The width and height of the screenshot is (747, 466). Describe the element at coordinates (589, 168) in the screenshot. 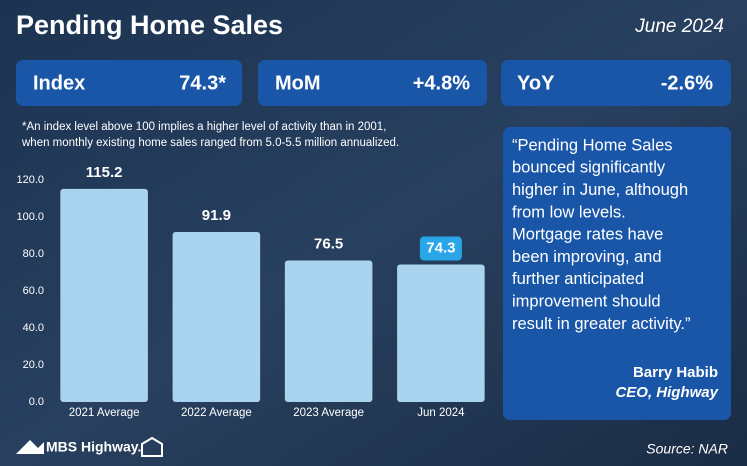

I see `quote-line: bounced significantly` at that location.